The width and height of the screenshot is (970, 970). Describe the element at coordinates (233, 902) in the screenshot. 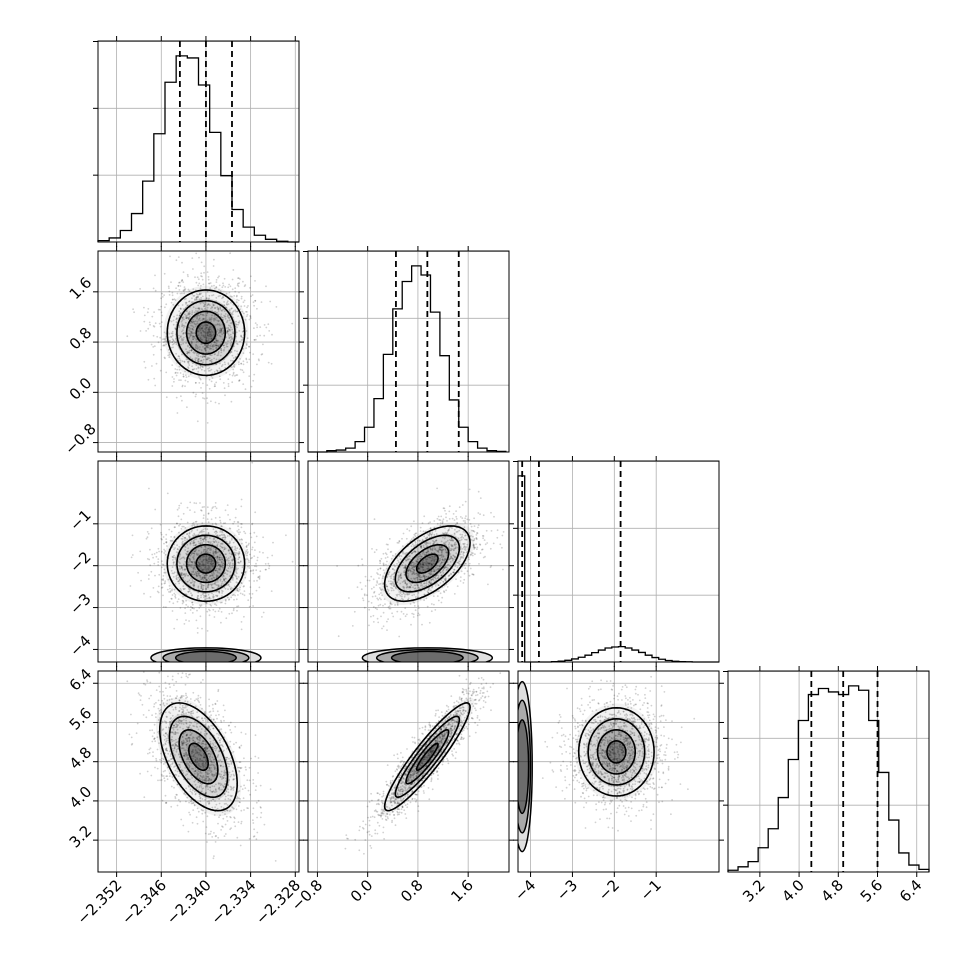

I see `x-tick-label: −2.334` at that location.